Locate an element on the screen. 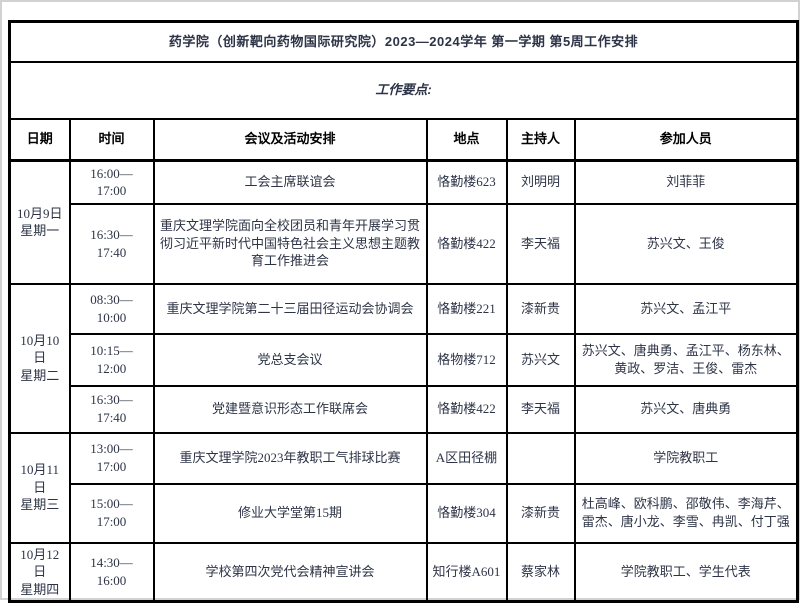 The image size is (800, 603). column-header-host: 主持人 is located at coordinates (540, 139).